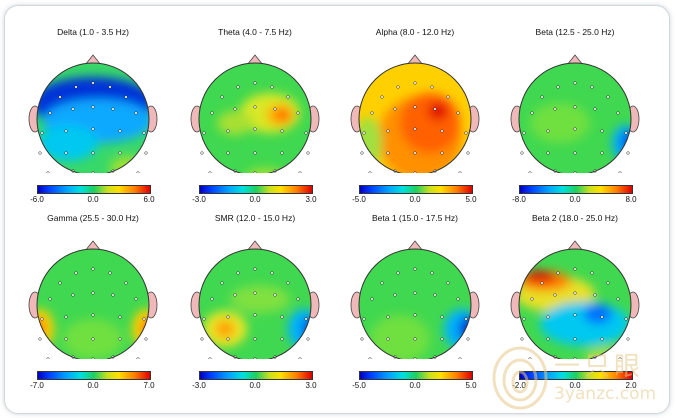  I want to click on brain-map-beta-2: Beta 2 (18.0 - 25.0 Hz) -2.0 0.0 2.0, so click(575, 308).